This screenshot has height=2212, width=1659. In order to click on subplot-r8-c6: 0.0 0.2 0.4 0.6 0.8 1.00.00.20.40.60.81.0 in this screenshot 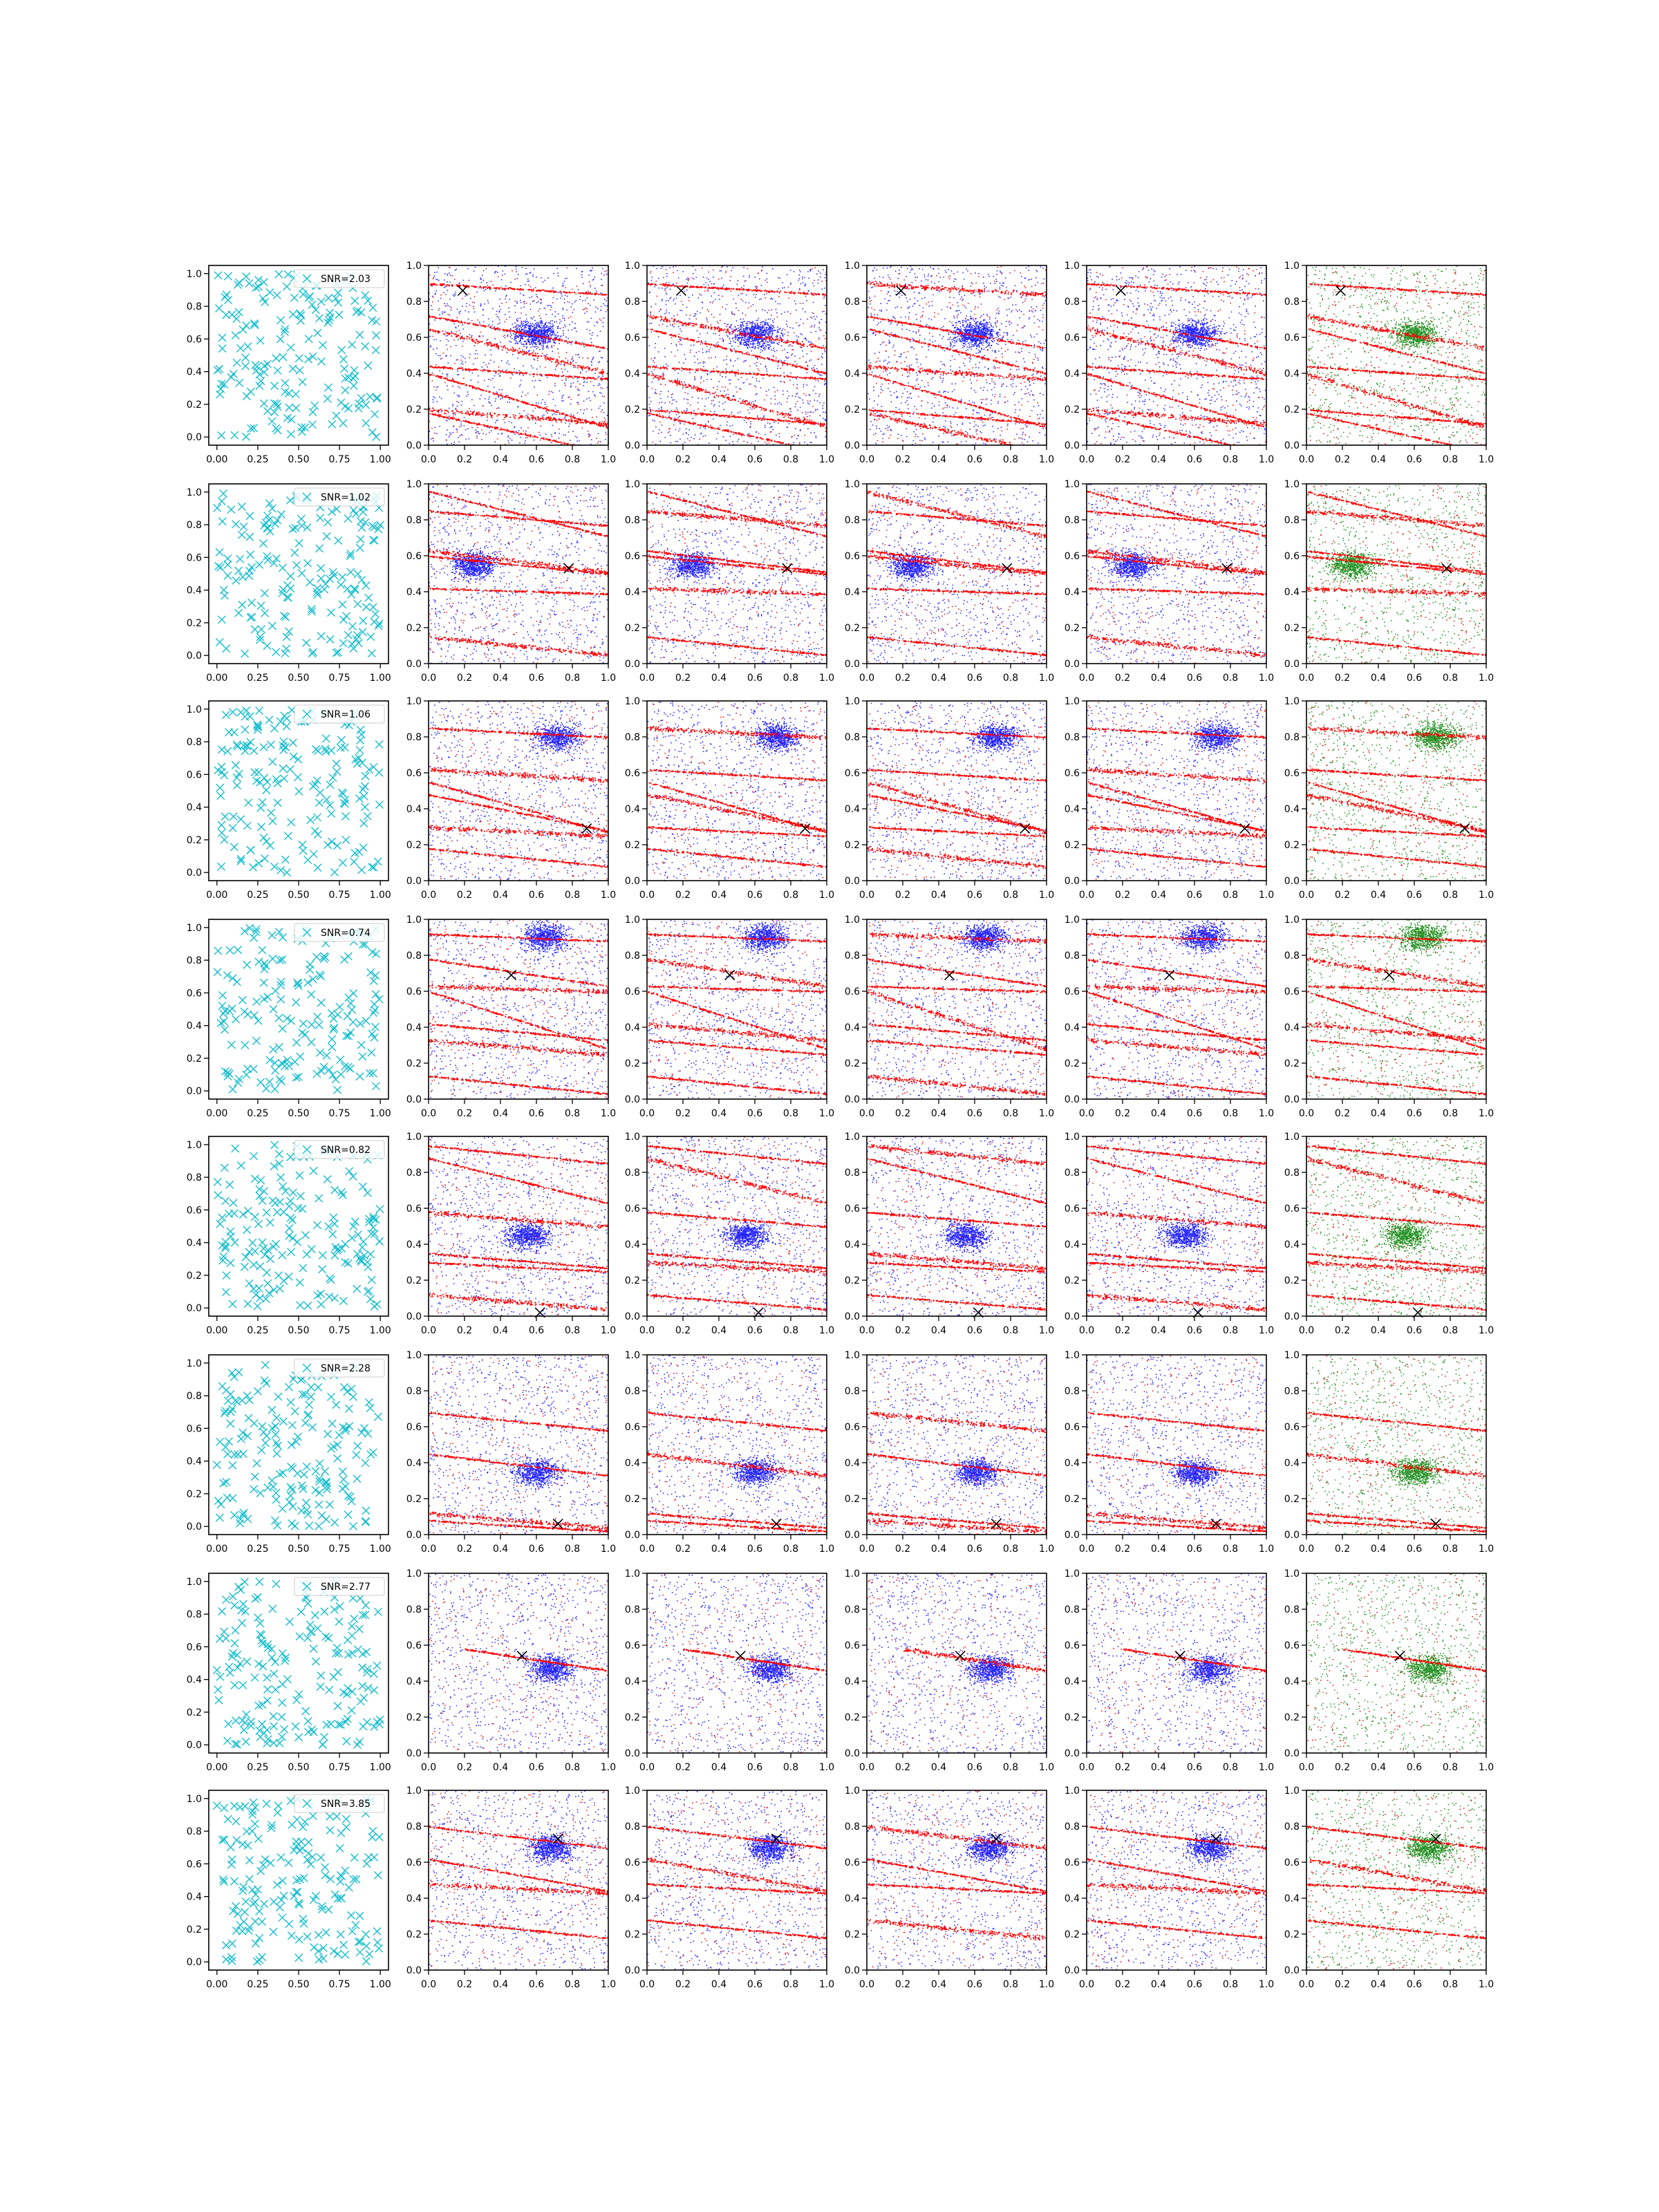, I will do `click(1389, 1887)`.